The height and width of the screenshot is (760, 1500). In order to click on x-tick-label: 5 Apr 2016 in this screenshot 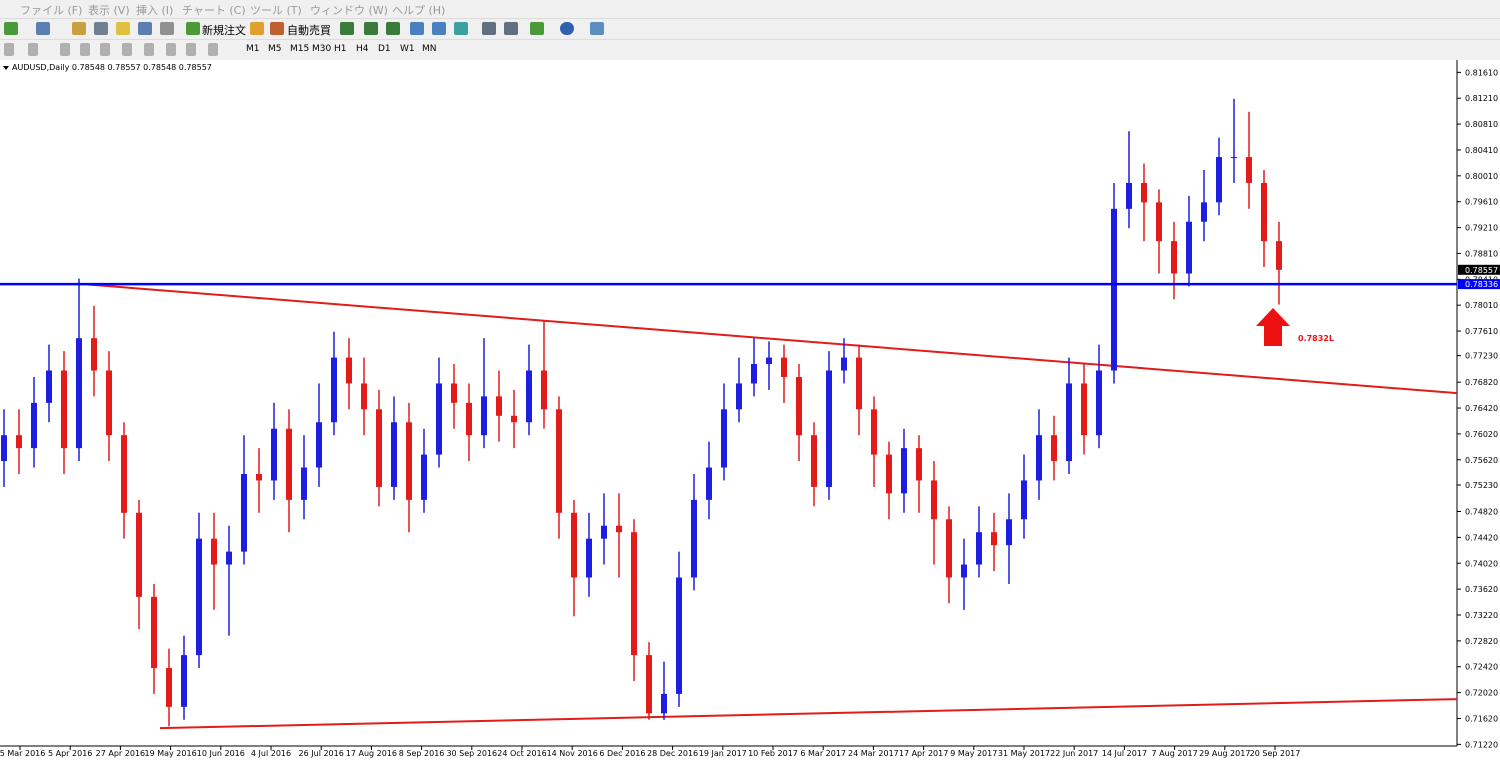, I will do `click(70, 753)`.